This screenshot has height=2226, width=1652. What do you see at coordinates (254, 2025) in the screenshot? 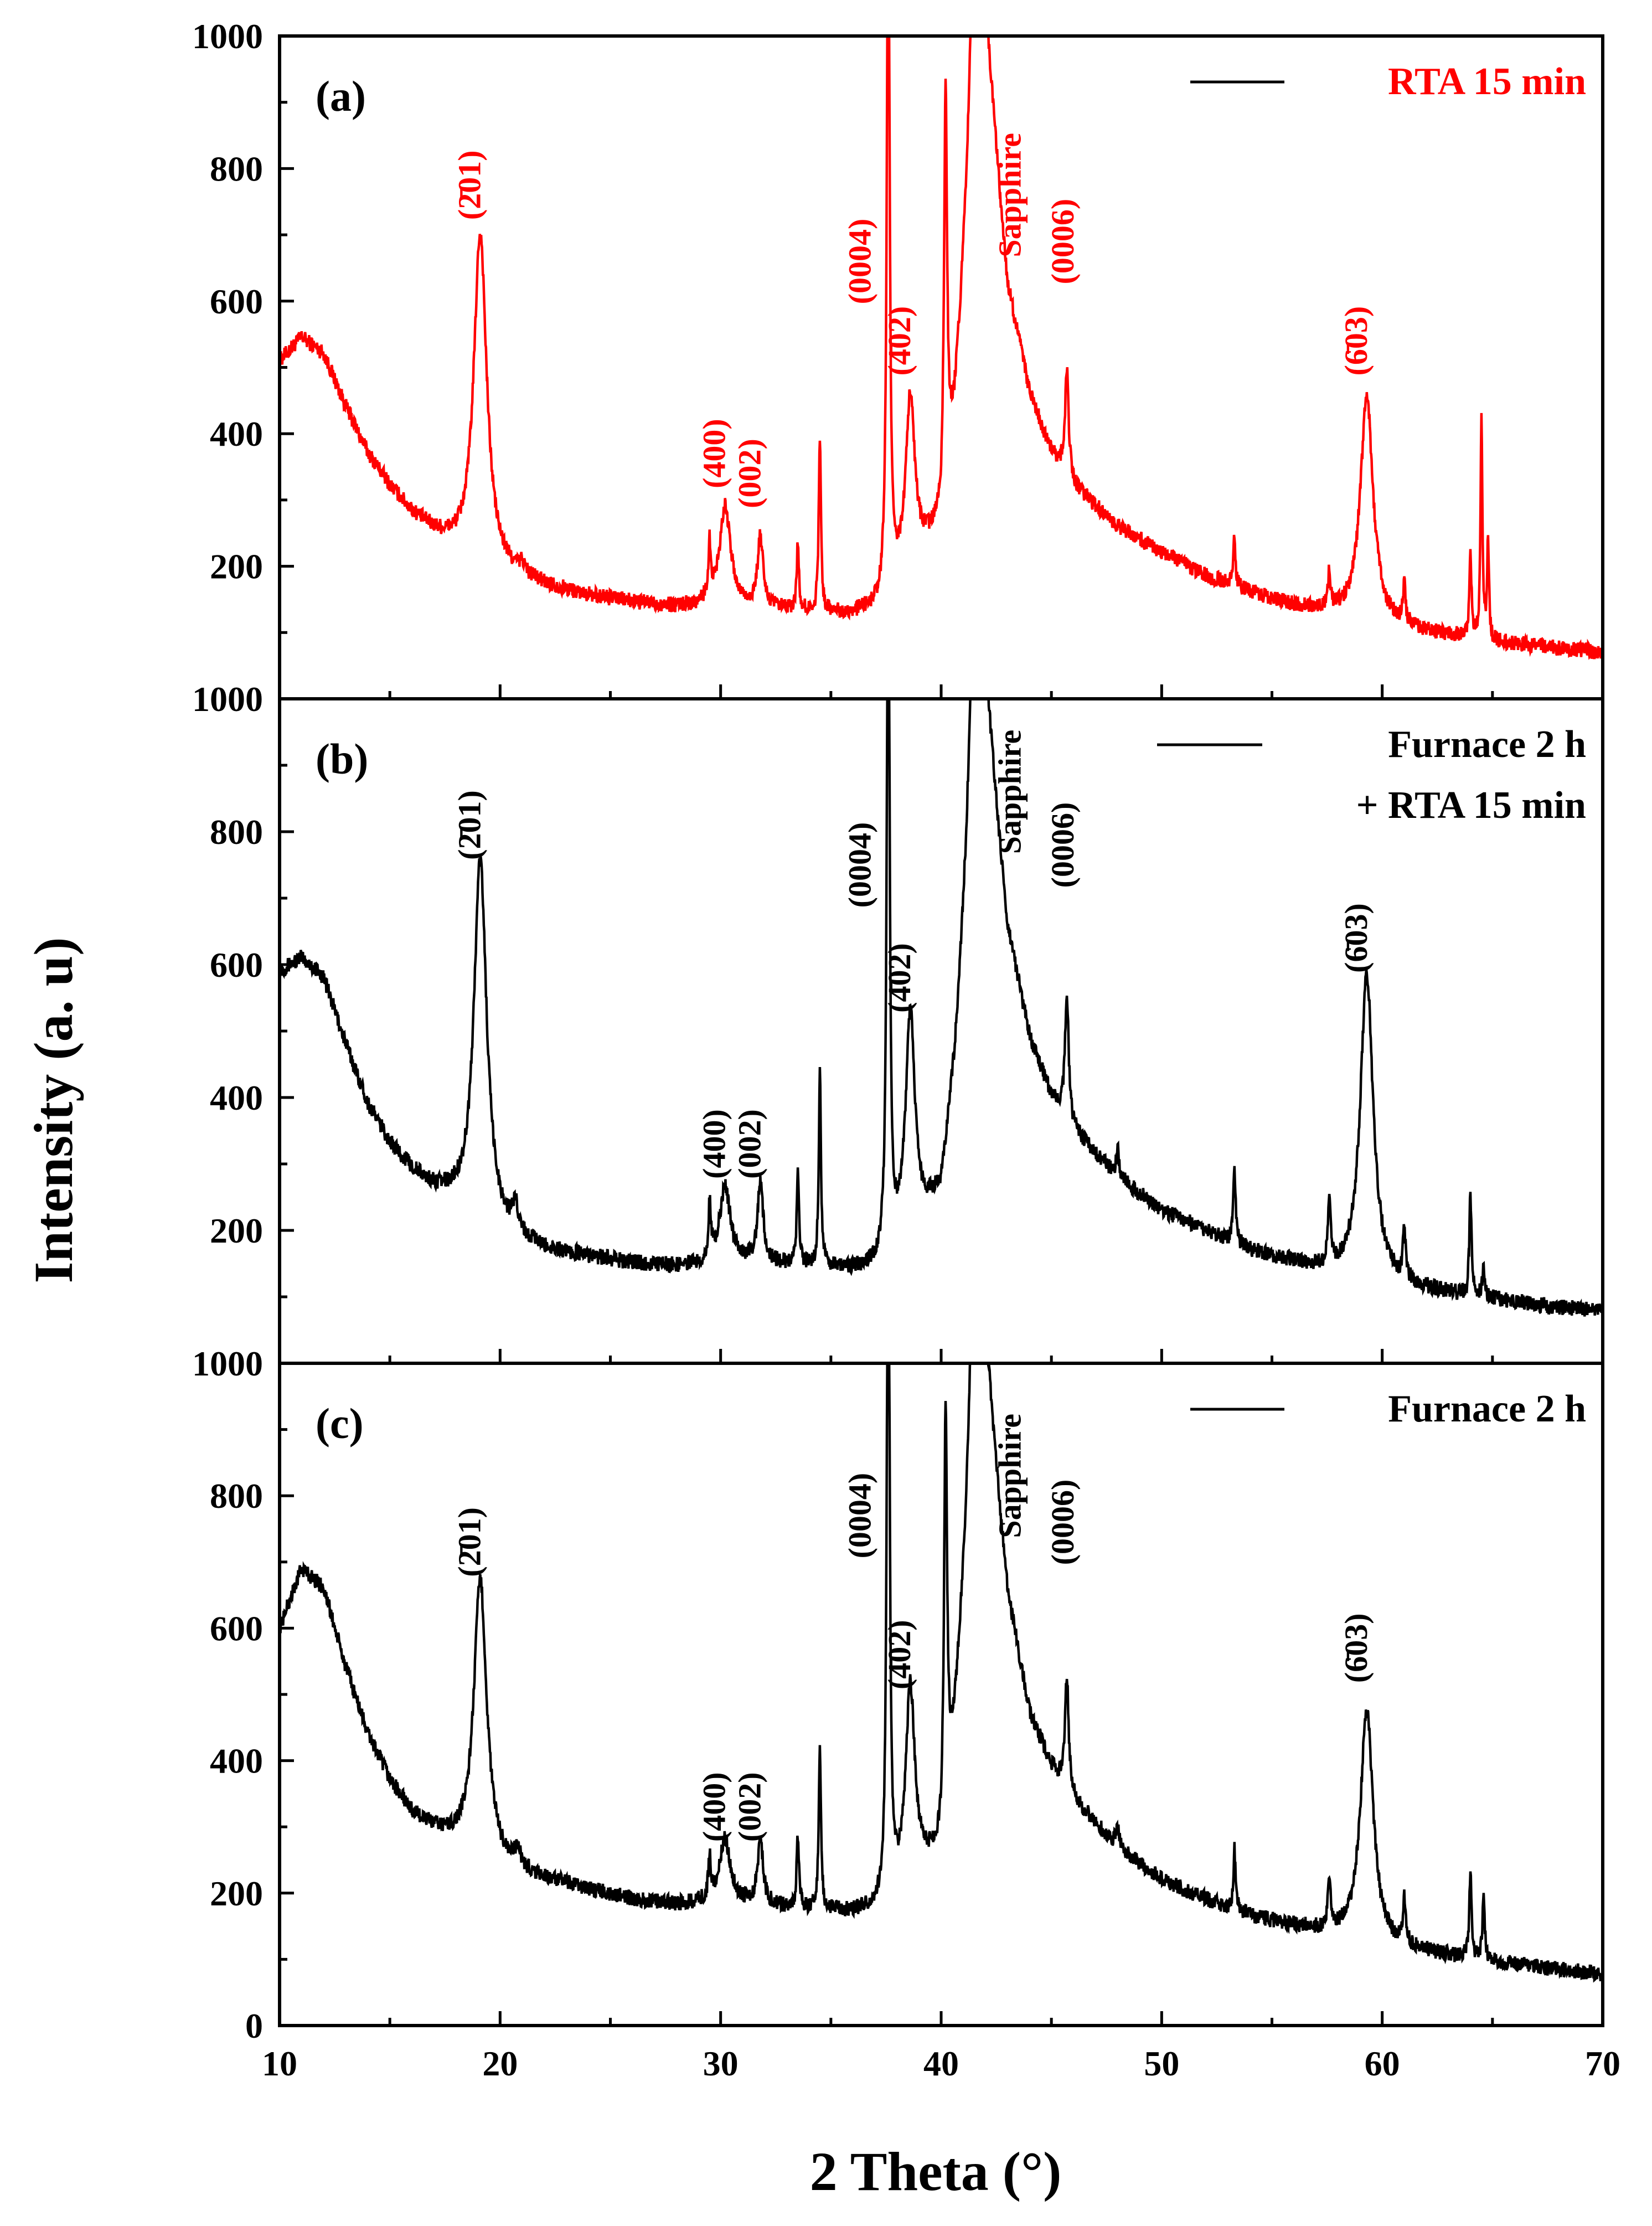
I see `y-tick-label: 0` at bounding box center [254, 2025].